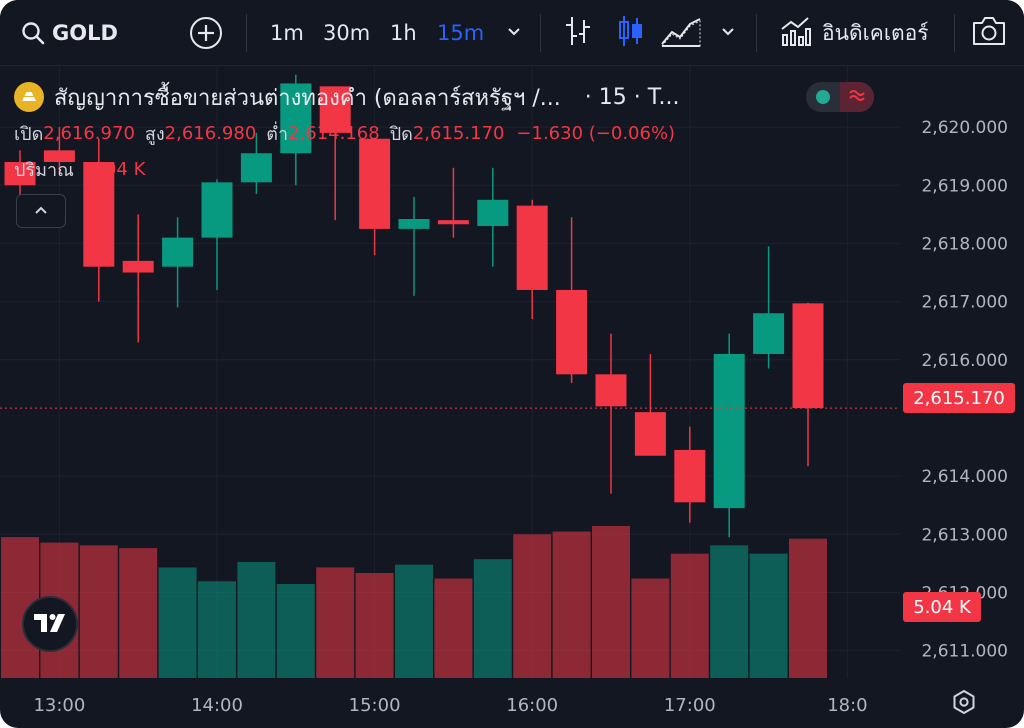 This screenshot has height=728, width=1024. Describe the element at coordinates (964, 186) in the screenshot. I see `price-tick-label: 2,619.000` at that location.